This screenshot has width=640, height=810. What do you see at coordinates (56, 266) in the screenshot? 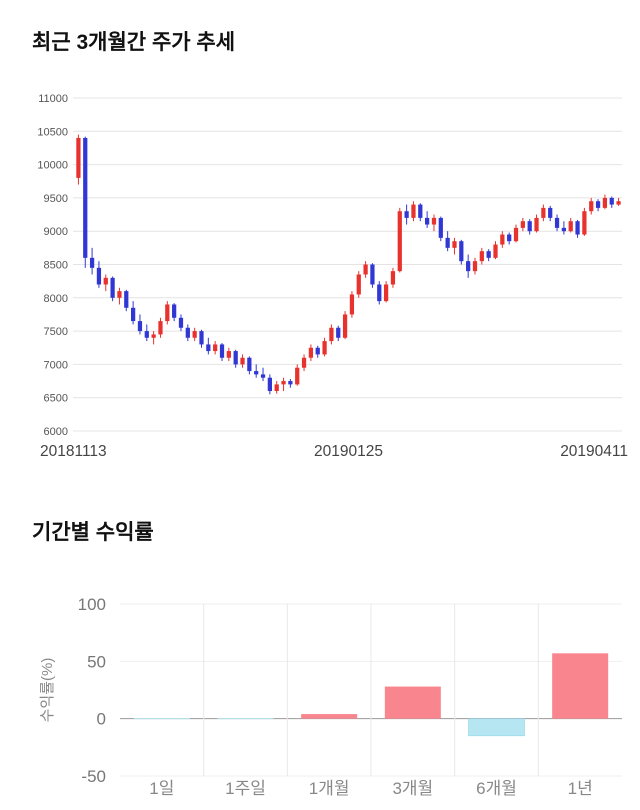
I see `y-axis-tick-label: 8500` at bounding box center [56, 266].